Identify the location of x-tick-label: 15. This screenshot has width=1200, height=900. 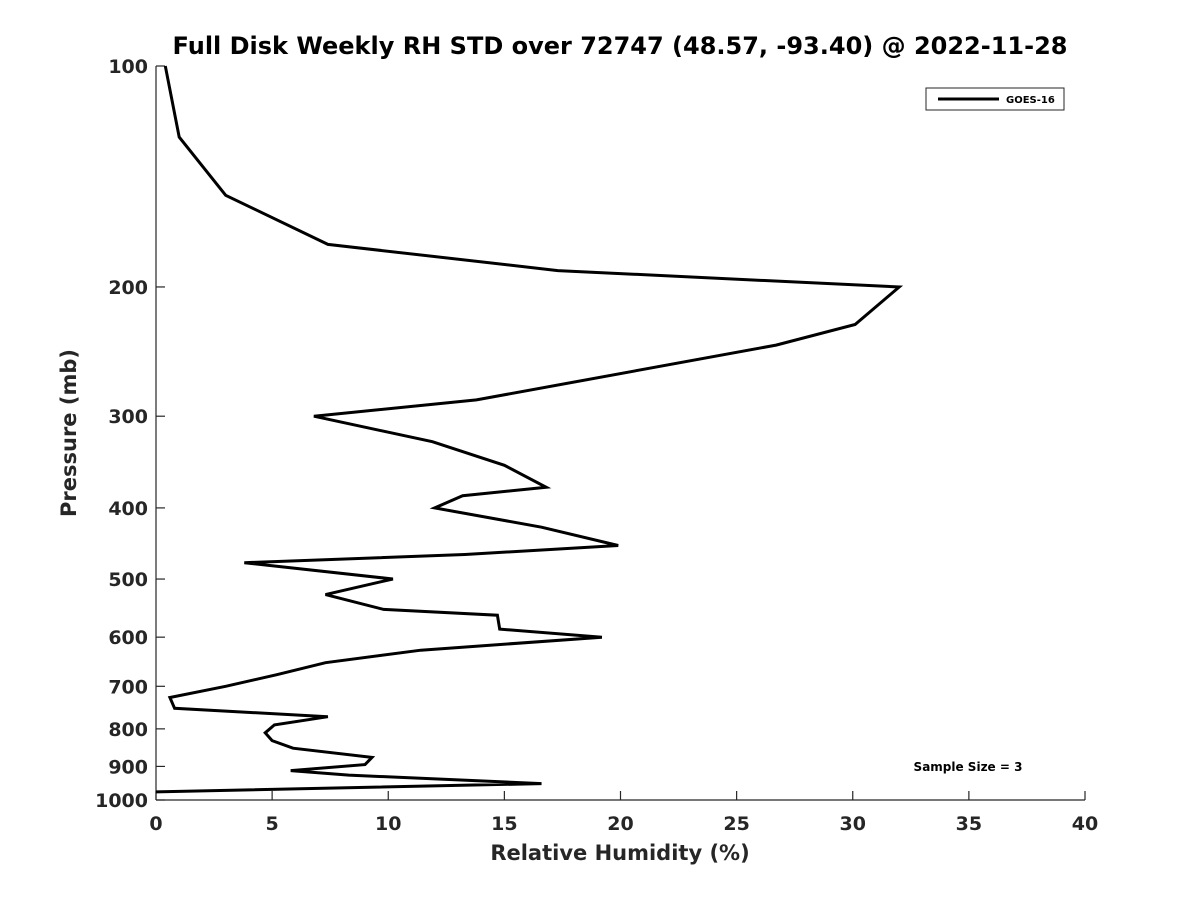
(504, 824).